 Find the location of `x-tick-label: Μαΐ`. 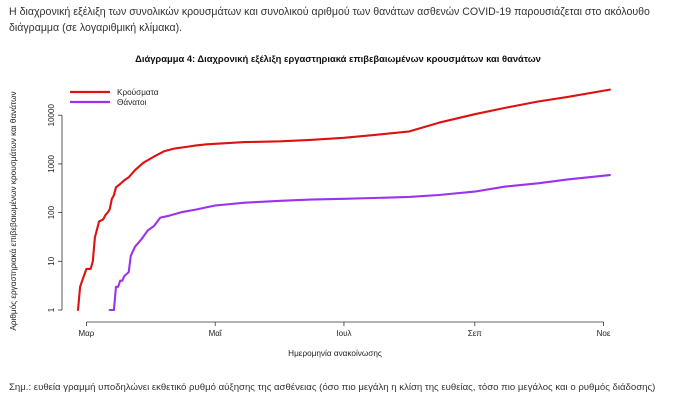

x-tick-label: Μαΐ is located at coordinates (216, 333).